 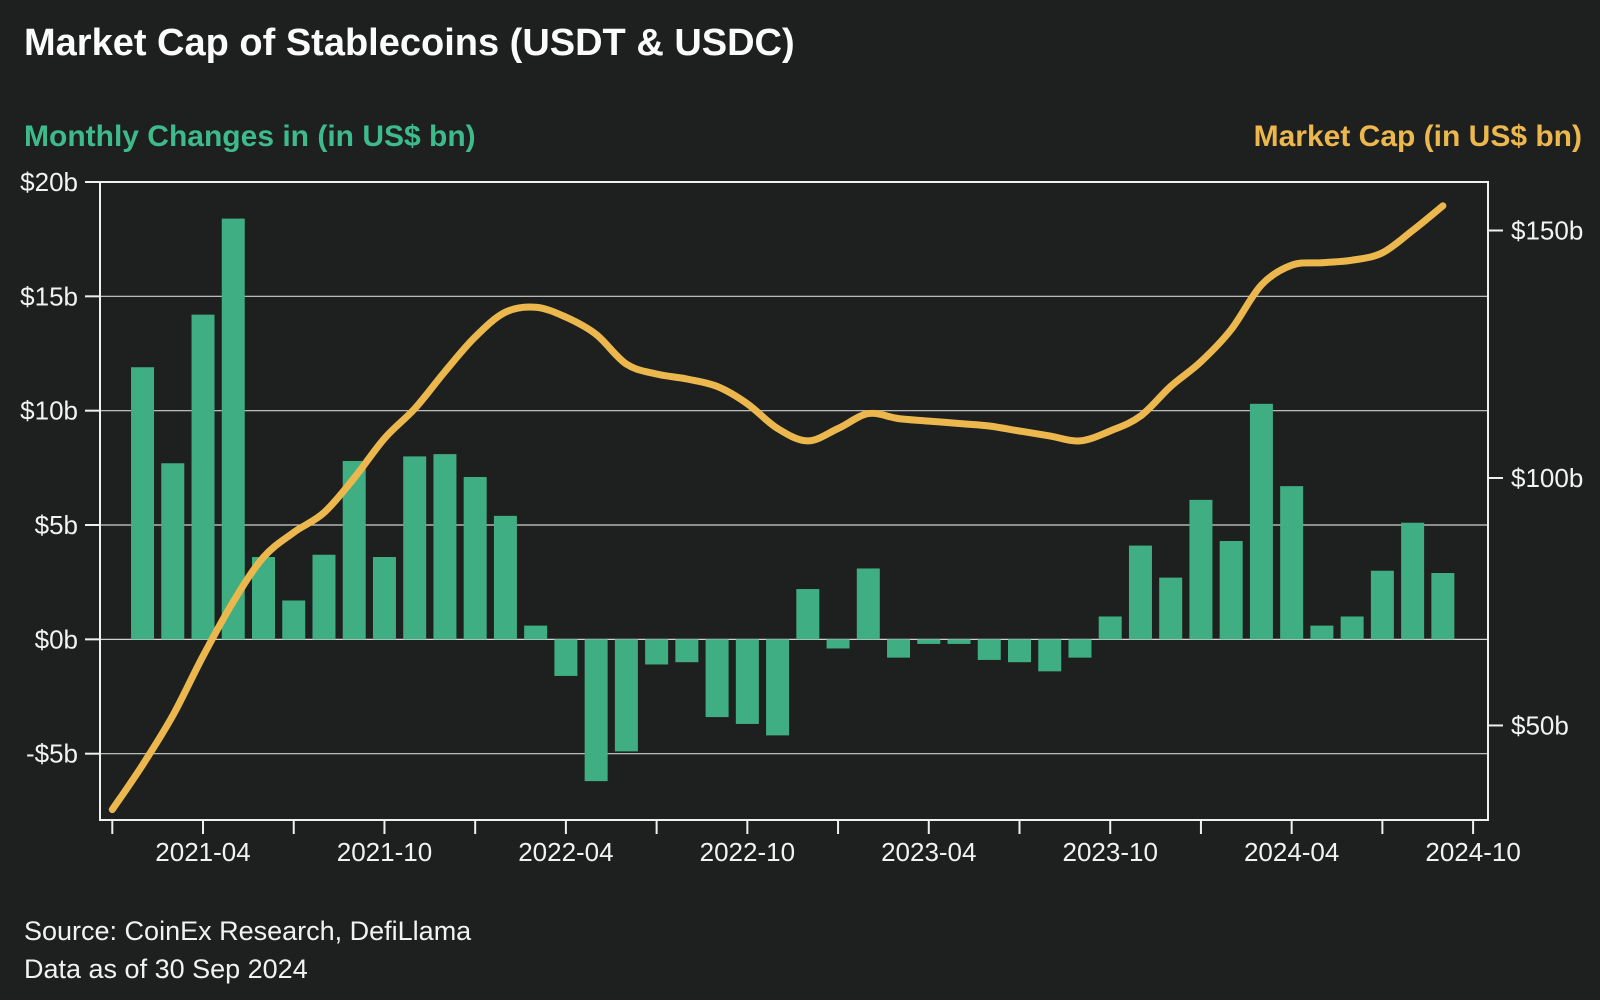 What do you see at coordinates (747, 852) in the screenshot?
I see `x-tick-label-2022-10: 2022-10` at bounding box center [747, 852].